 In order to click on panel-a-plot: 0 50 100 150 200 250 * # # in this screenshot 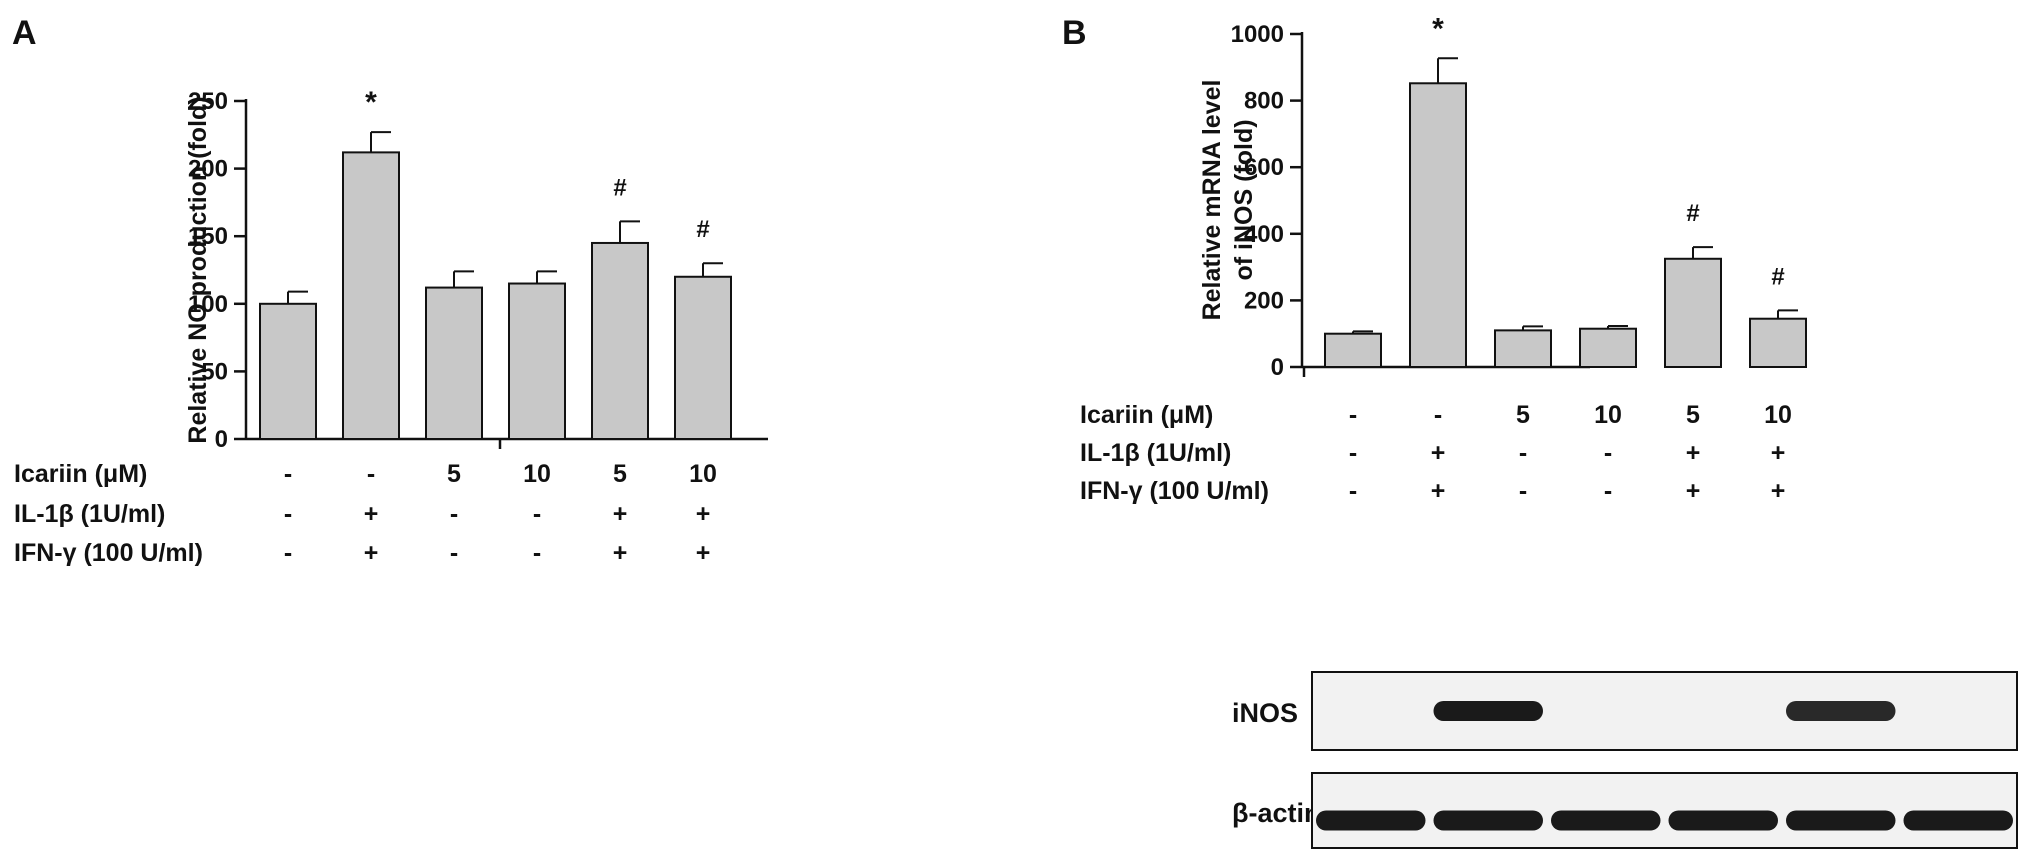, I will do `click(478, 269)`.